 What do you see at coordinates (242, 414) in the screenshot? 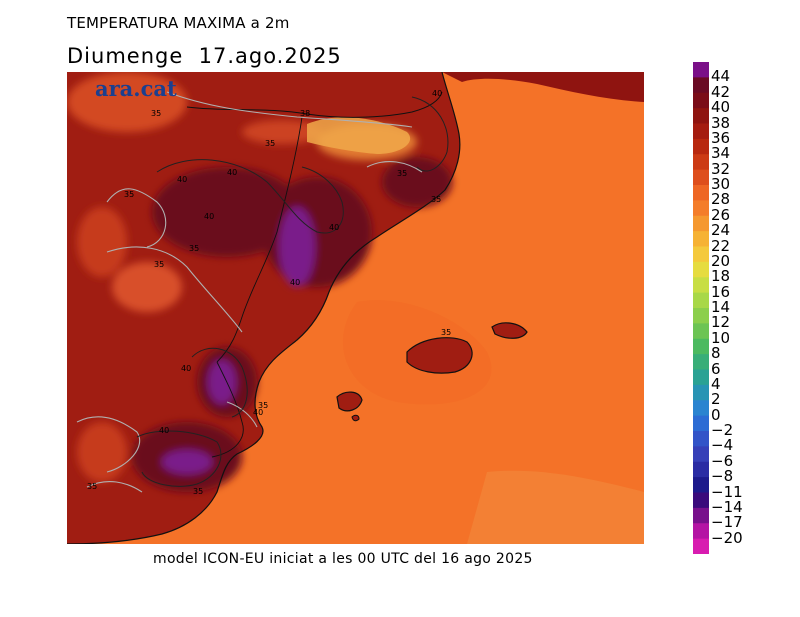
I see `contour-35-valencia` at bounding box center [242, 414].